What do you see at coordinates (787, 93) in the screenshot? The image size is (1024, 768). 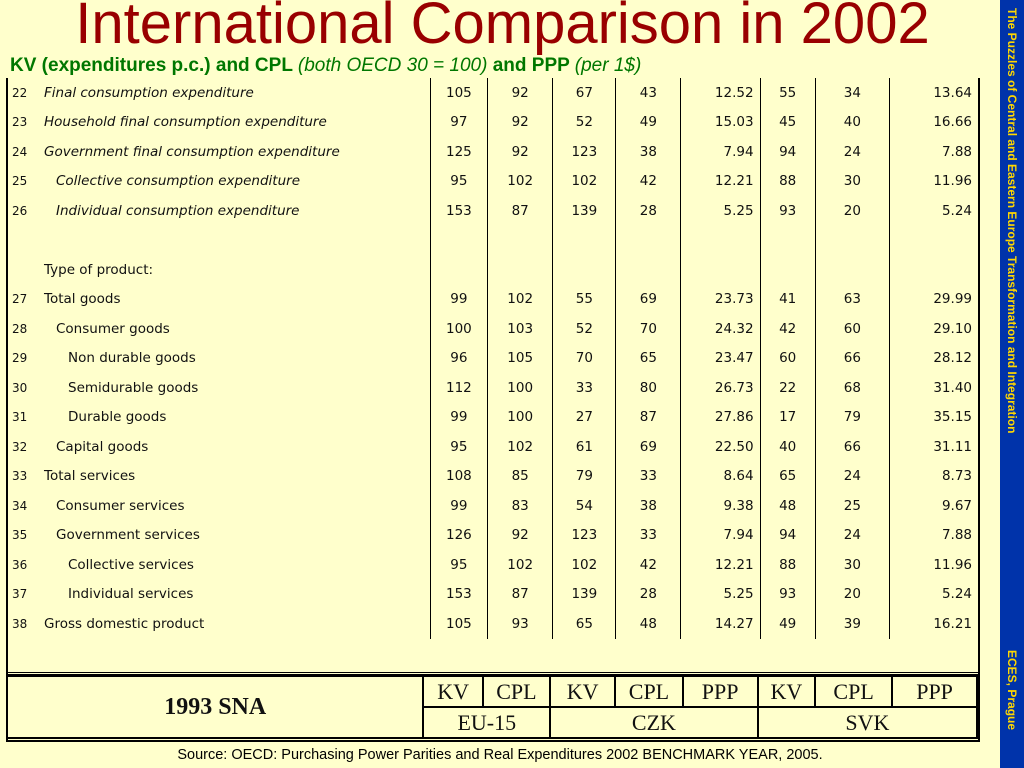 I see `value-cell: 55` at bounding box center [787, 93].